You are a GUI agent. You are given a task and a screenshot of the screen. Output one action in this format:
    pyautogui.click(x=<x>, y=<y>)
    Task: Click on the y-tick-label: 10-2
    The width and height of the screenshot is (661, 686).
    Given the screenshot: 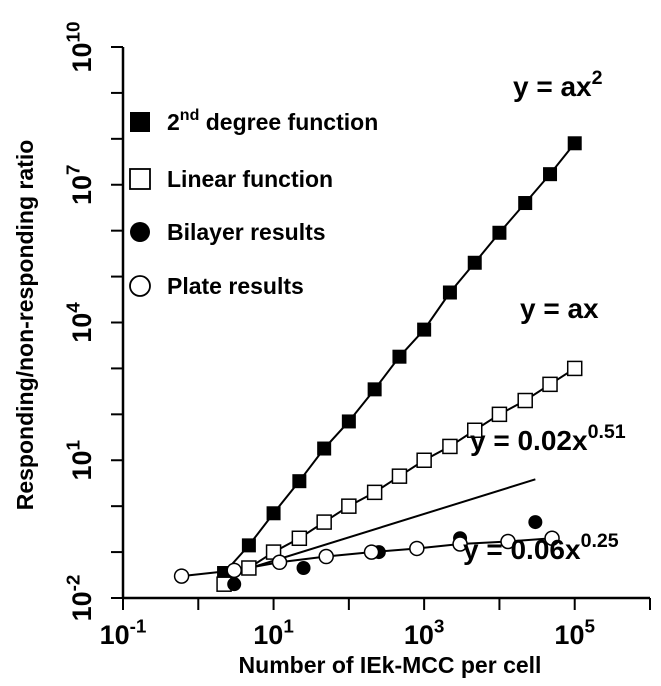 What is the action you would take?
    pyautogui.click(x=80, y=598)
    